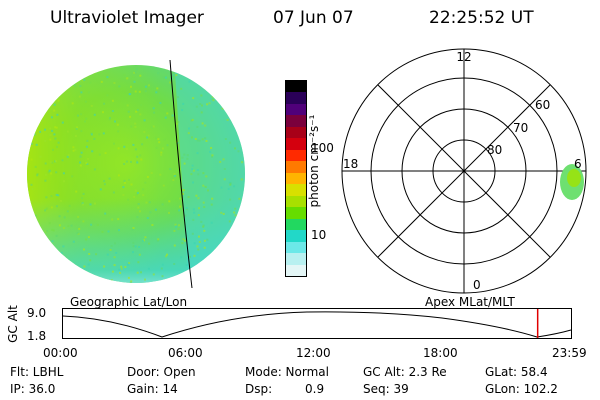 The width and height of the screenshot is (600, 400). Describe the element at coordinates (322, 148) in the screenshot. I see `colorbar-tick-100: 100` at that location.